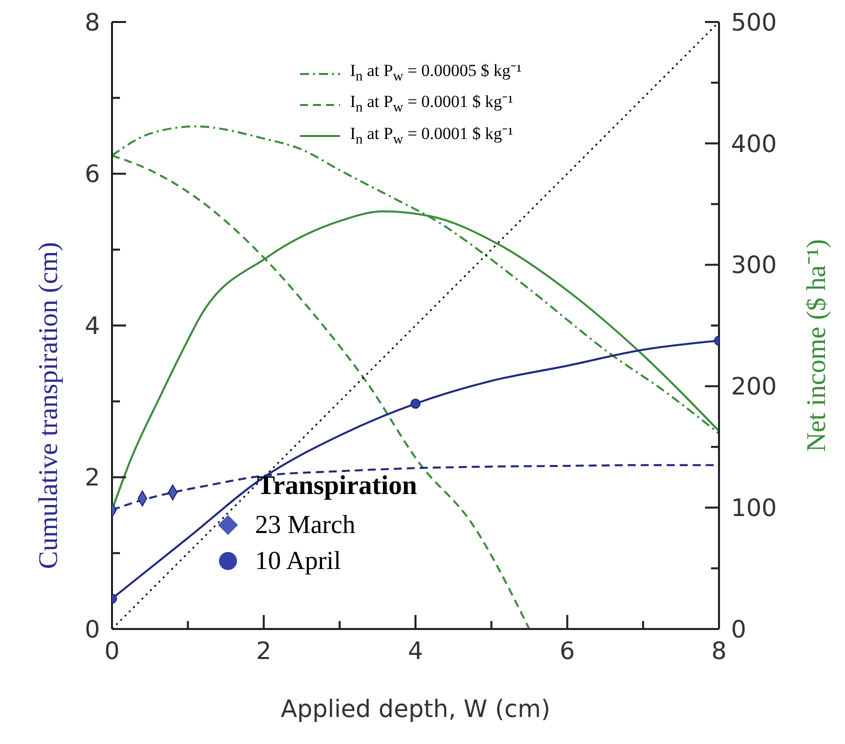  I want to click on x-tick-label: 4, so click(416, 651).